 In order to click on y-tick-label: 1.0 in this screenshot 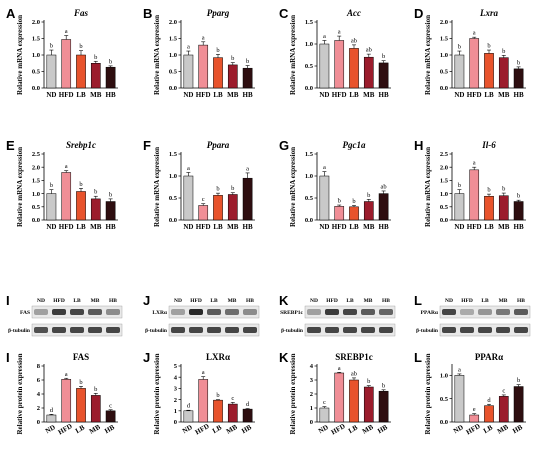, I will do `click(36, 55)`.